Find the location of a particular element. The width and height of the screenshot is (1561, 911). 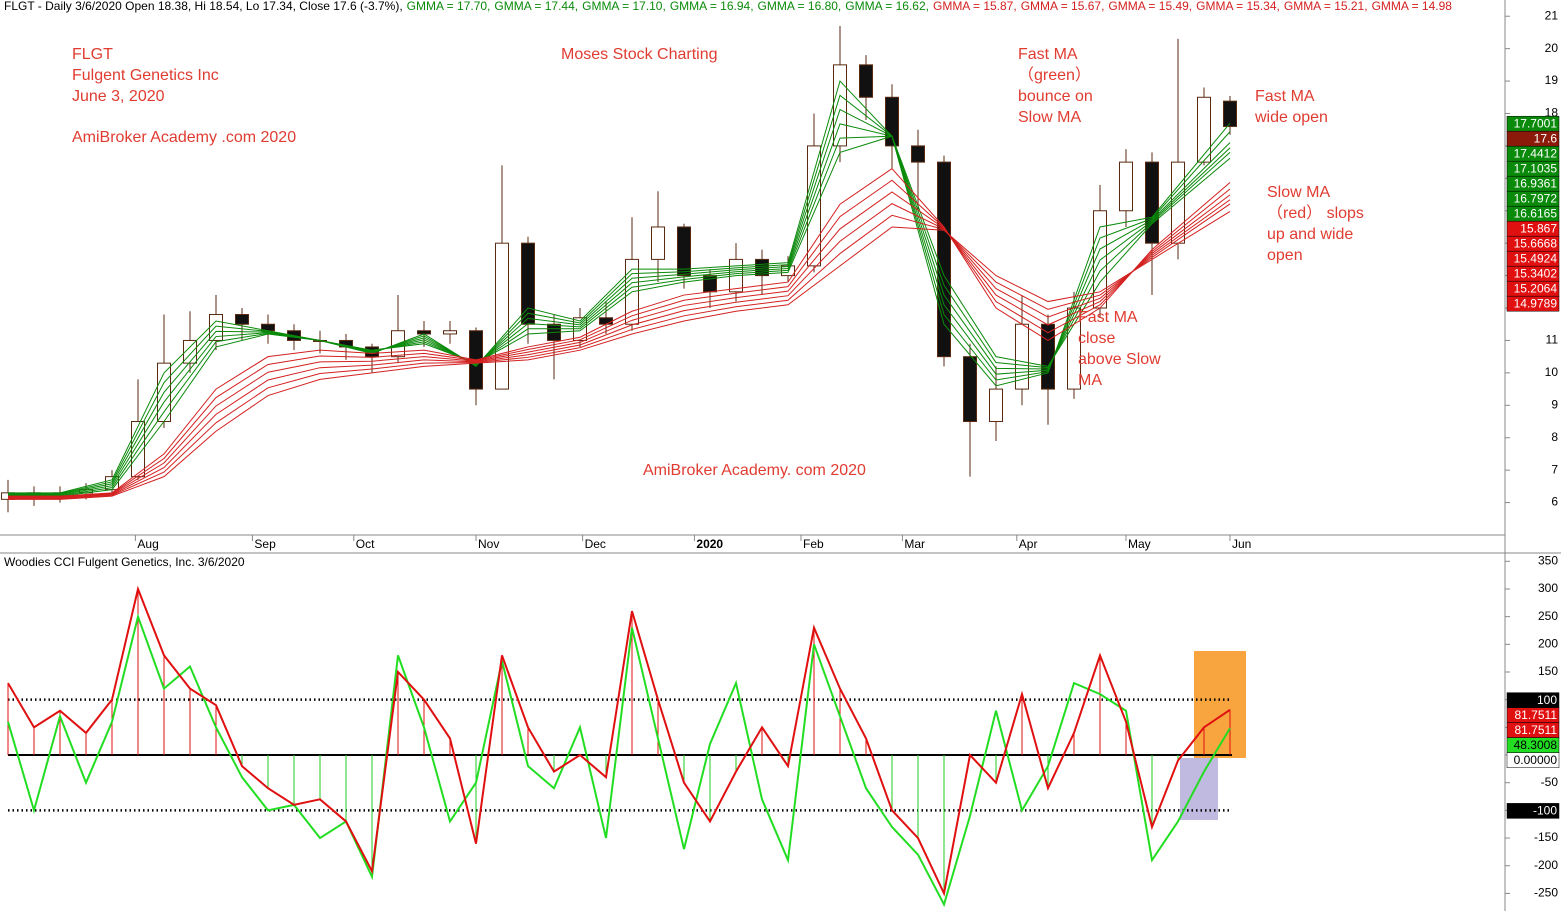

annotation: （red） slops is located at coordinates (1315, 213).